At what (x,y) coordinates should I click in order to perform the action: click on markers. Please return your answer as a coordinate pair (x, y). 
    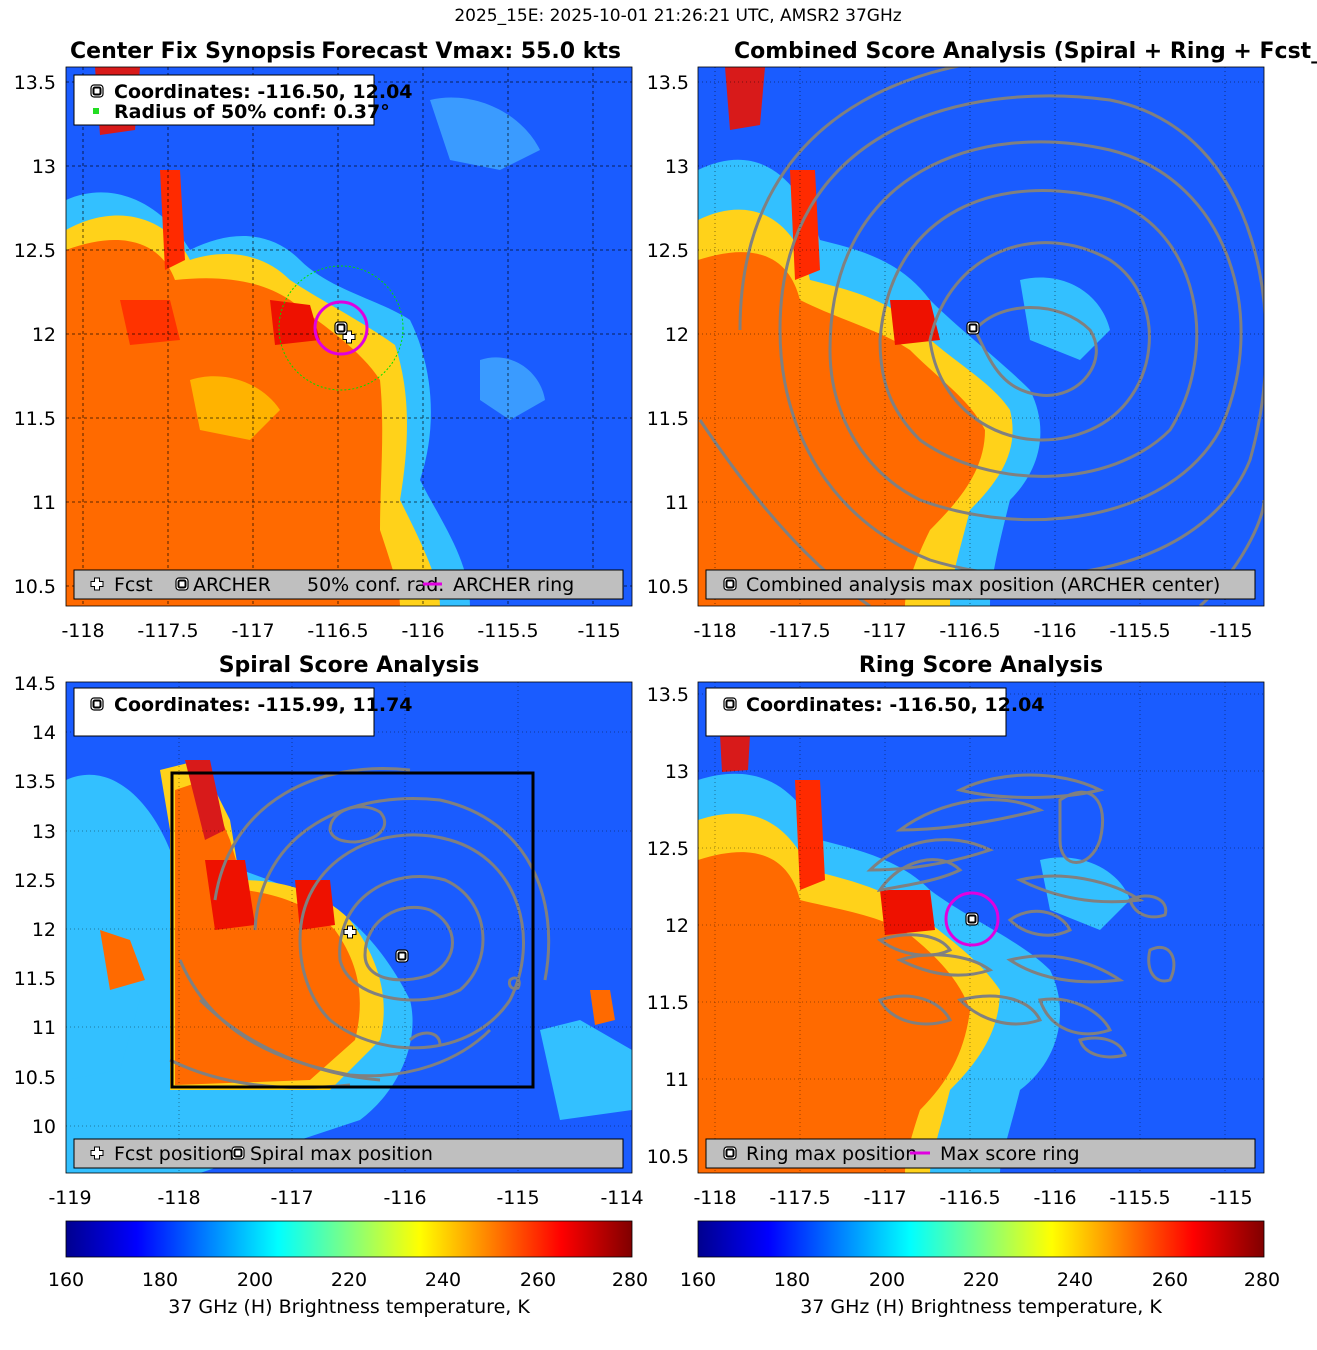
    Looking at the image, I should click on (341, 328).